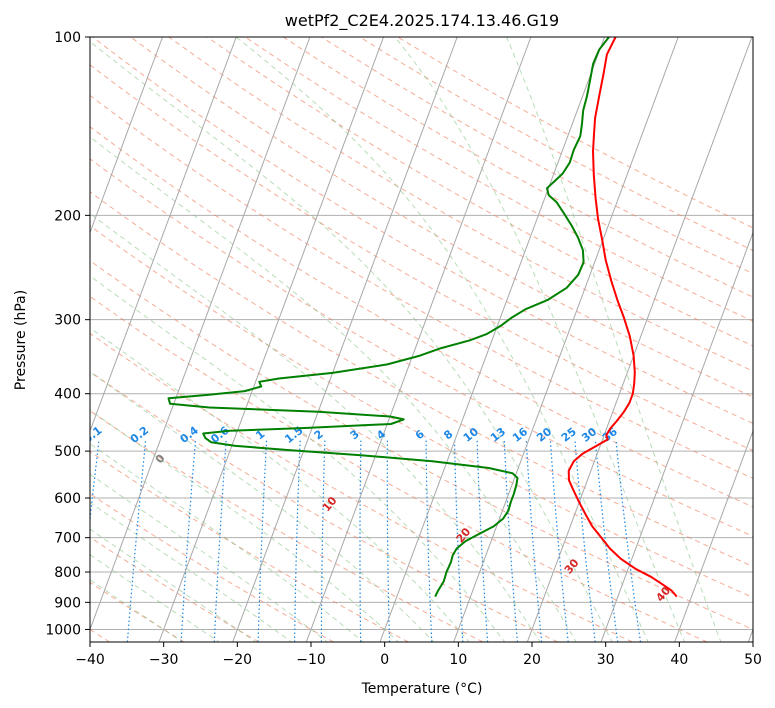 The image size is (775, 708). I want to click on y-tick-label: 700, so click(67, 539).